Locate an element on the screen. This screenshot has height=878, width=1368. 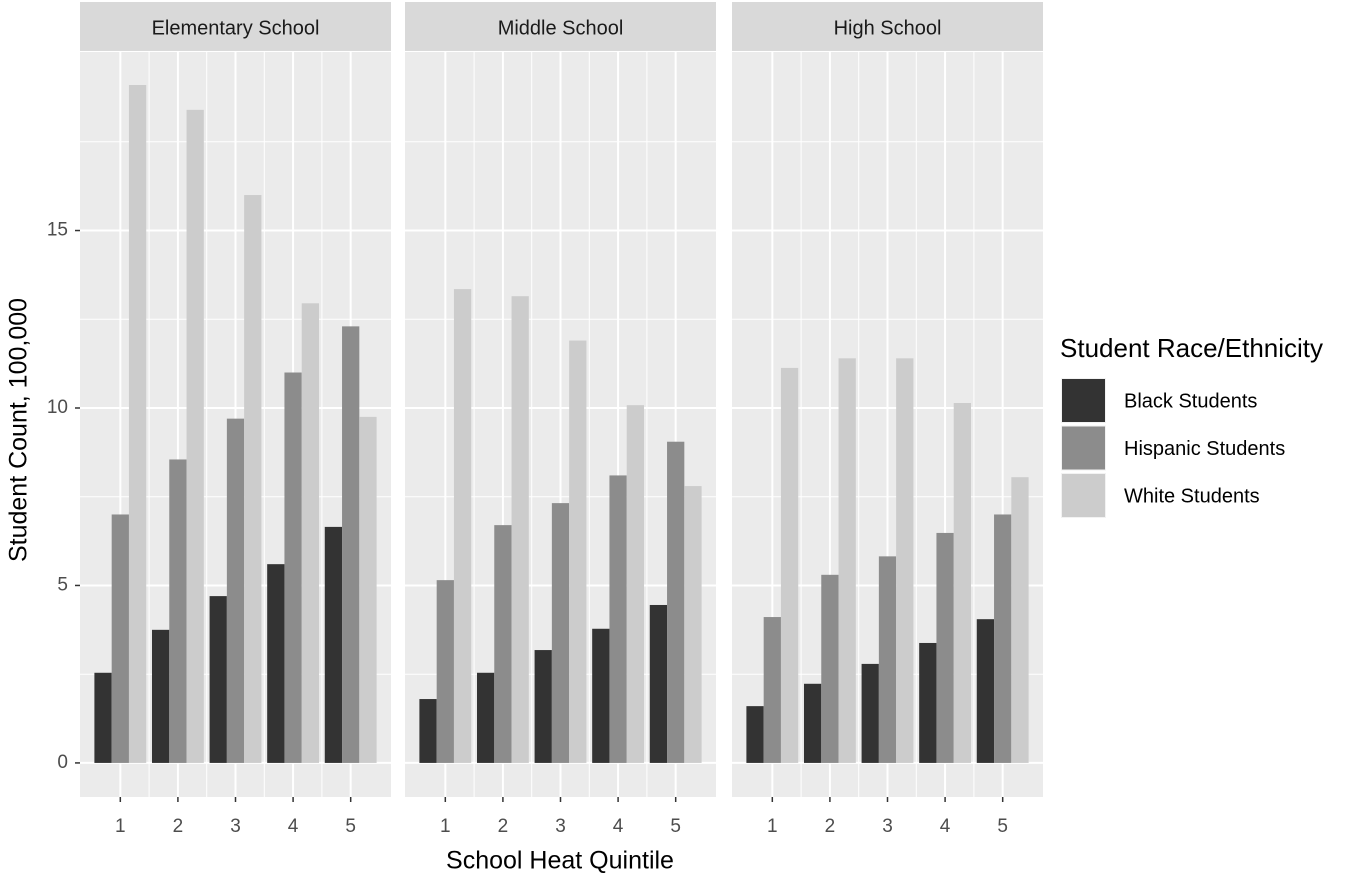
facet-title: Middle School is located at coordinates (561, 28).